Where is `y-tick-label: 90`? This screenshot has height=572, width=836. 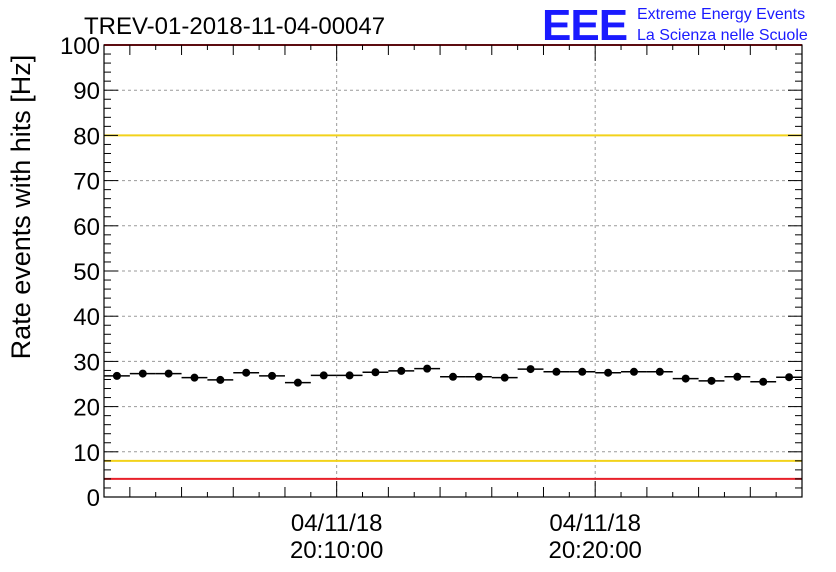 y-tick-label: 90 is located at coordinates (86, 91).